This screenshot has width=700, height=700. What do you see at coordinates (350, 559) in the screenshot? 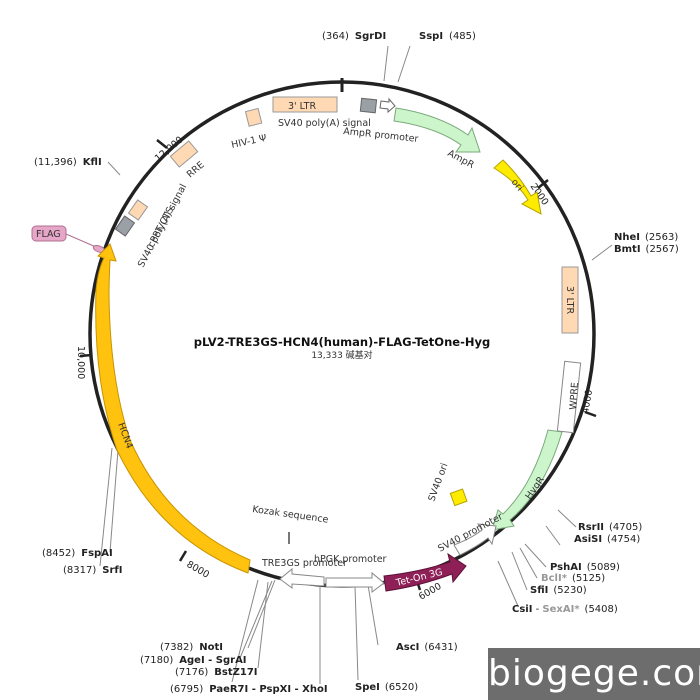
I see `feature-hpgk-label: hPGK promoter` at bounding box center [350, 559].